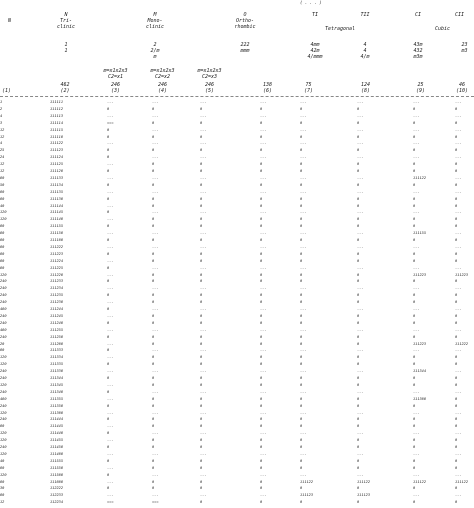  Describe the element at coordinates (1, 108) in the screenshot. I see `row-count: 2` at that location.